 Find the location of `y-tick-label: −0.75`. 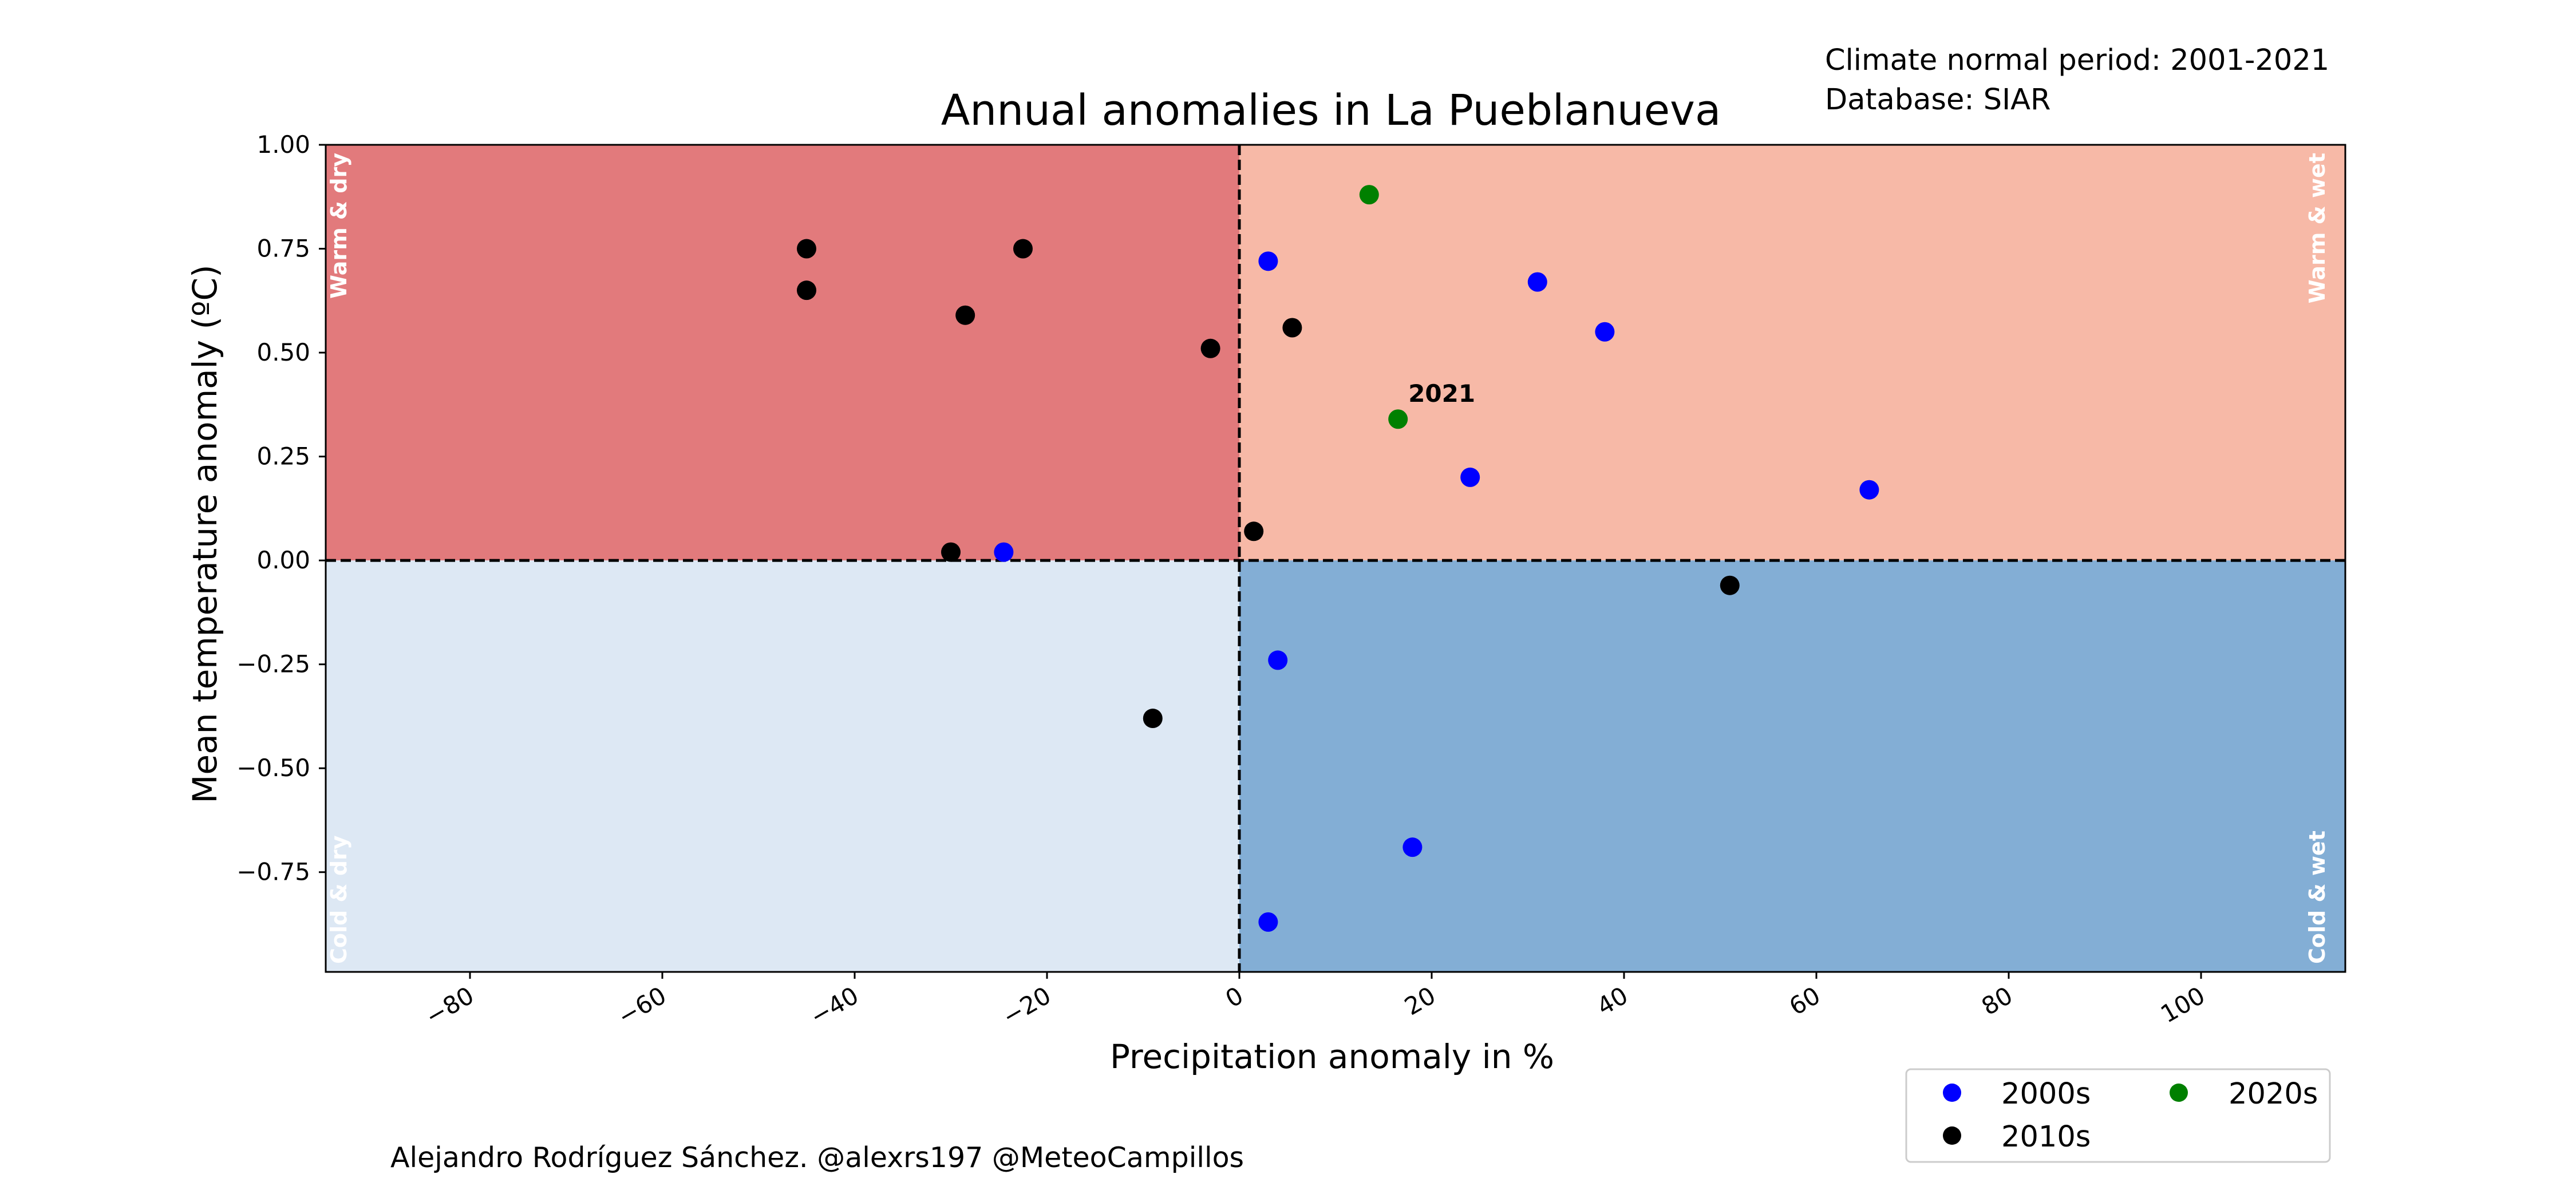

y-tick-label: −0.75 is located at coordinates (273, 872).